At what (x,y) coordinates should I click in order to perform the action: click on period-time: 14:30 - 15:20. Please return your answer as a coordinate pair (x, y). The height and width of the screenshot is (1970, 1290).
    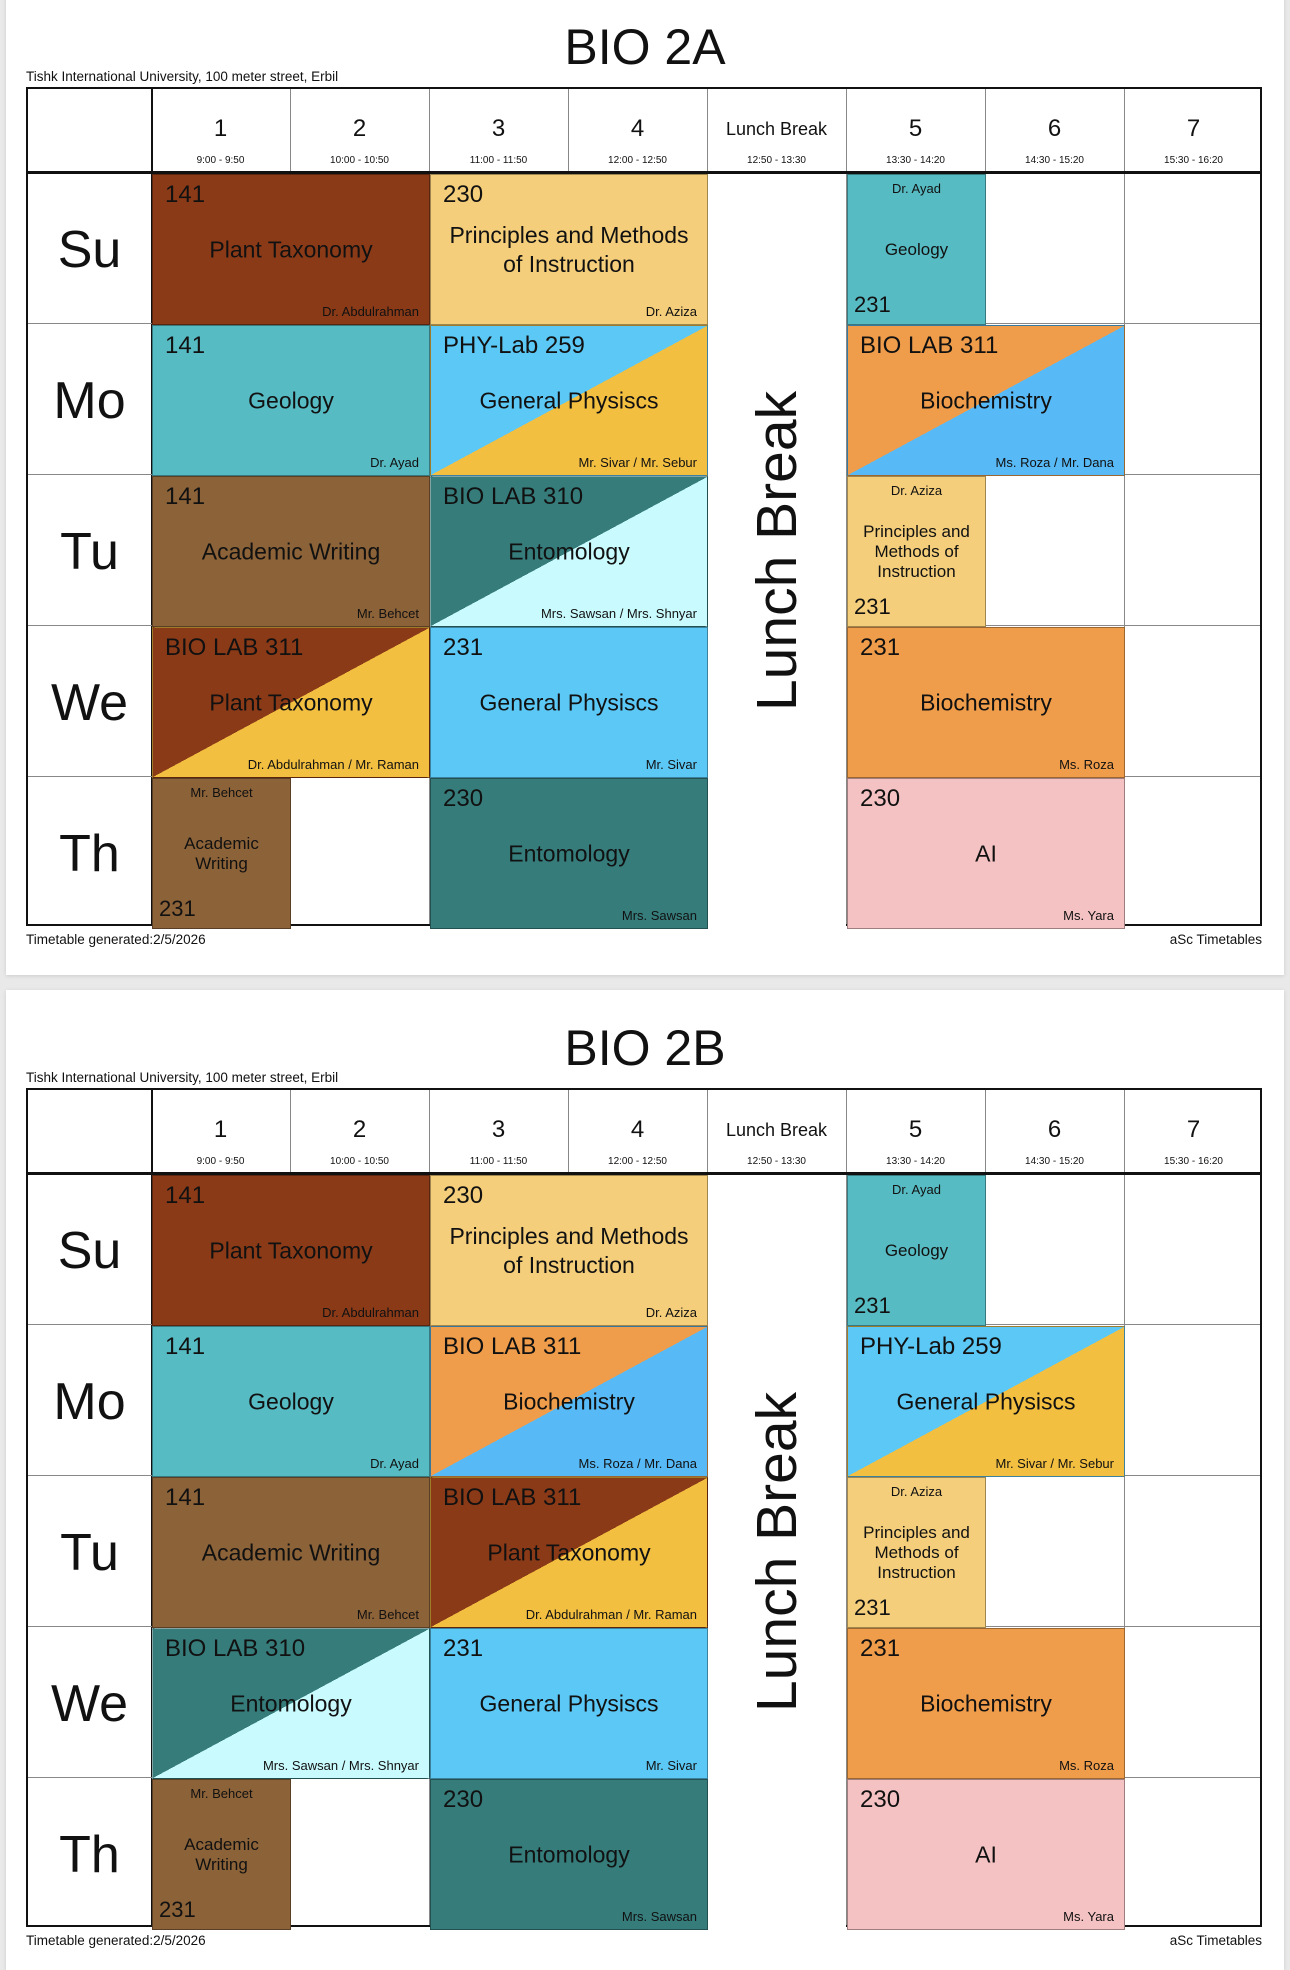
    Looking at the image, I should click on (1054, 1161).